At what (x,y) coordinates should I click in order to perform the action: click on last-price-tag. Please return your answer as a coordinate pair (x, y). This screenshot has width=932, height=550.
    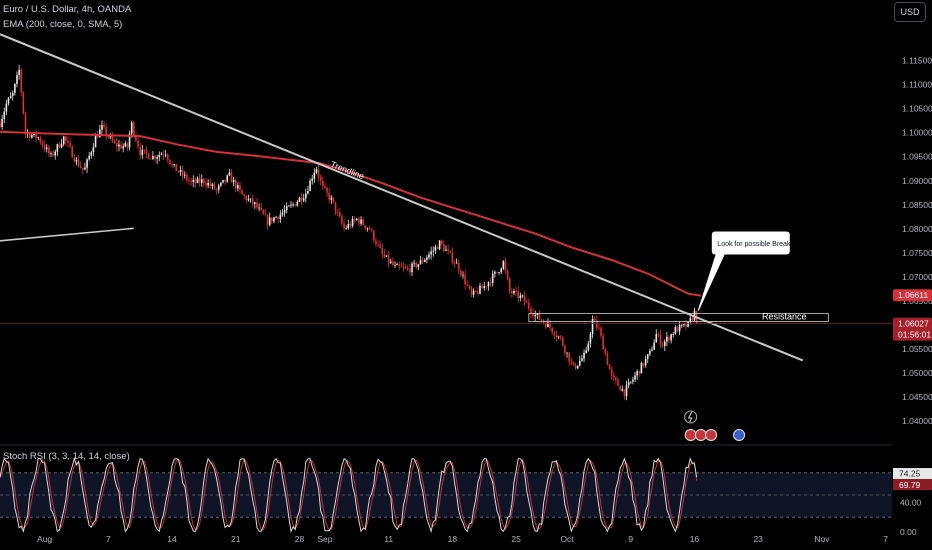
    Looking at the image, I should click on (912, 329).